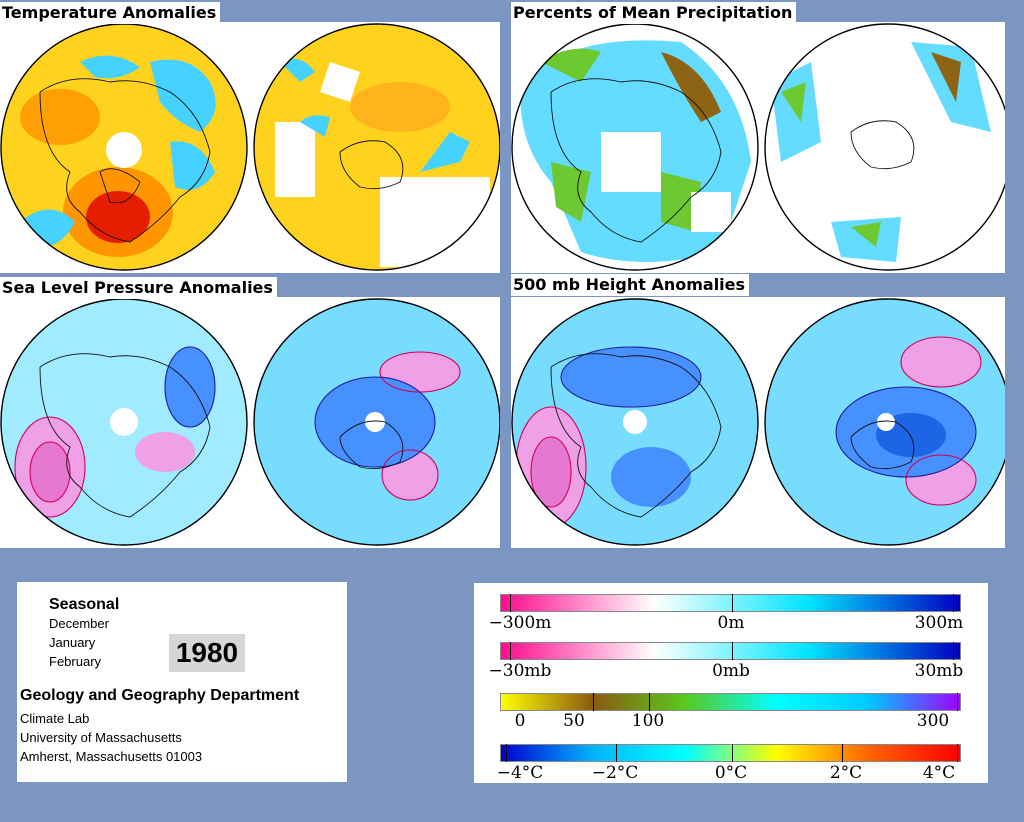 The image size is (1024, 822). I want to click on precipitation-sh-globe, so click(885, 147).